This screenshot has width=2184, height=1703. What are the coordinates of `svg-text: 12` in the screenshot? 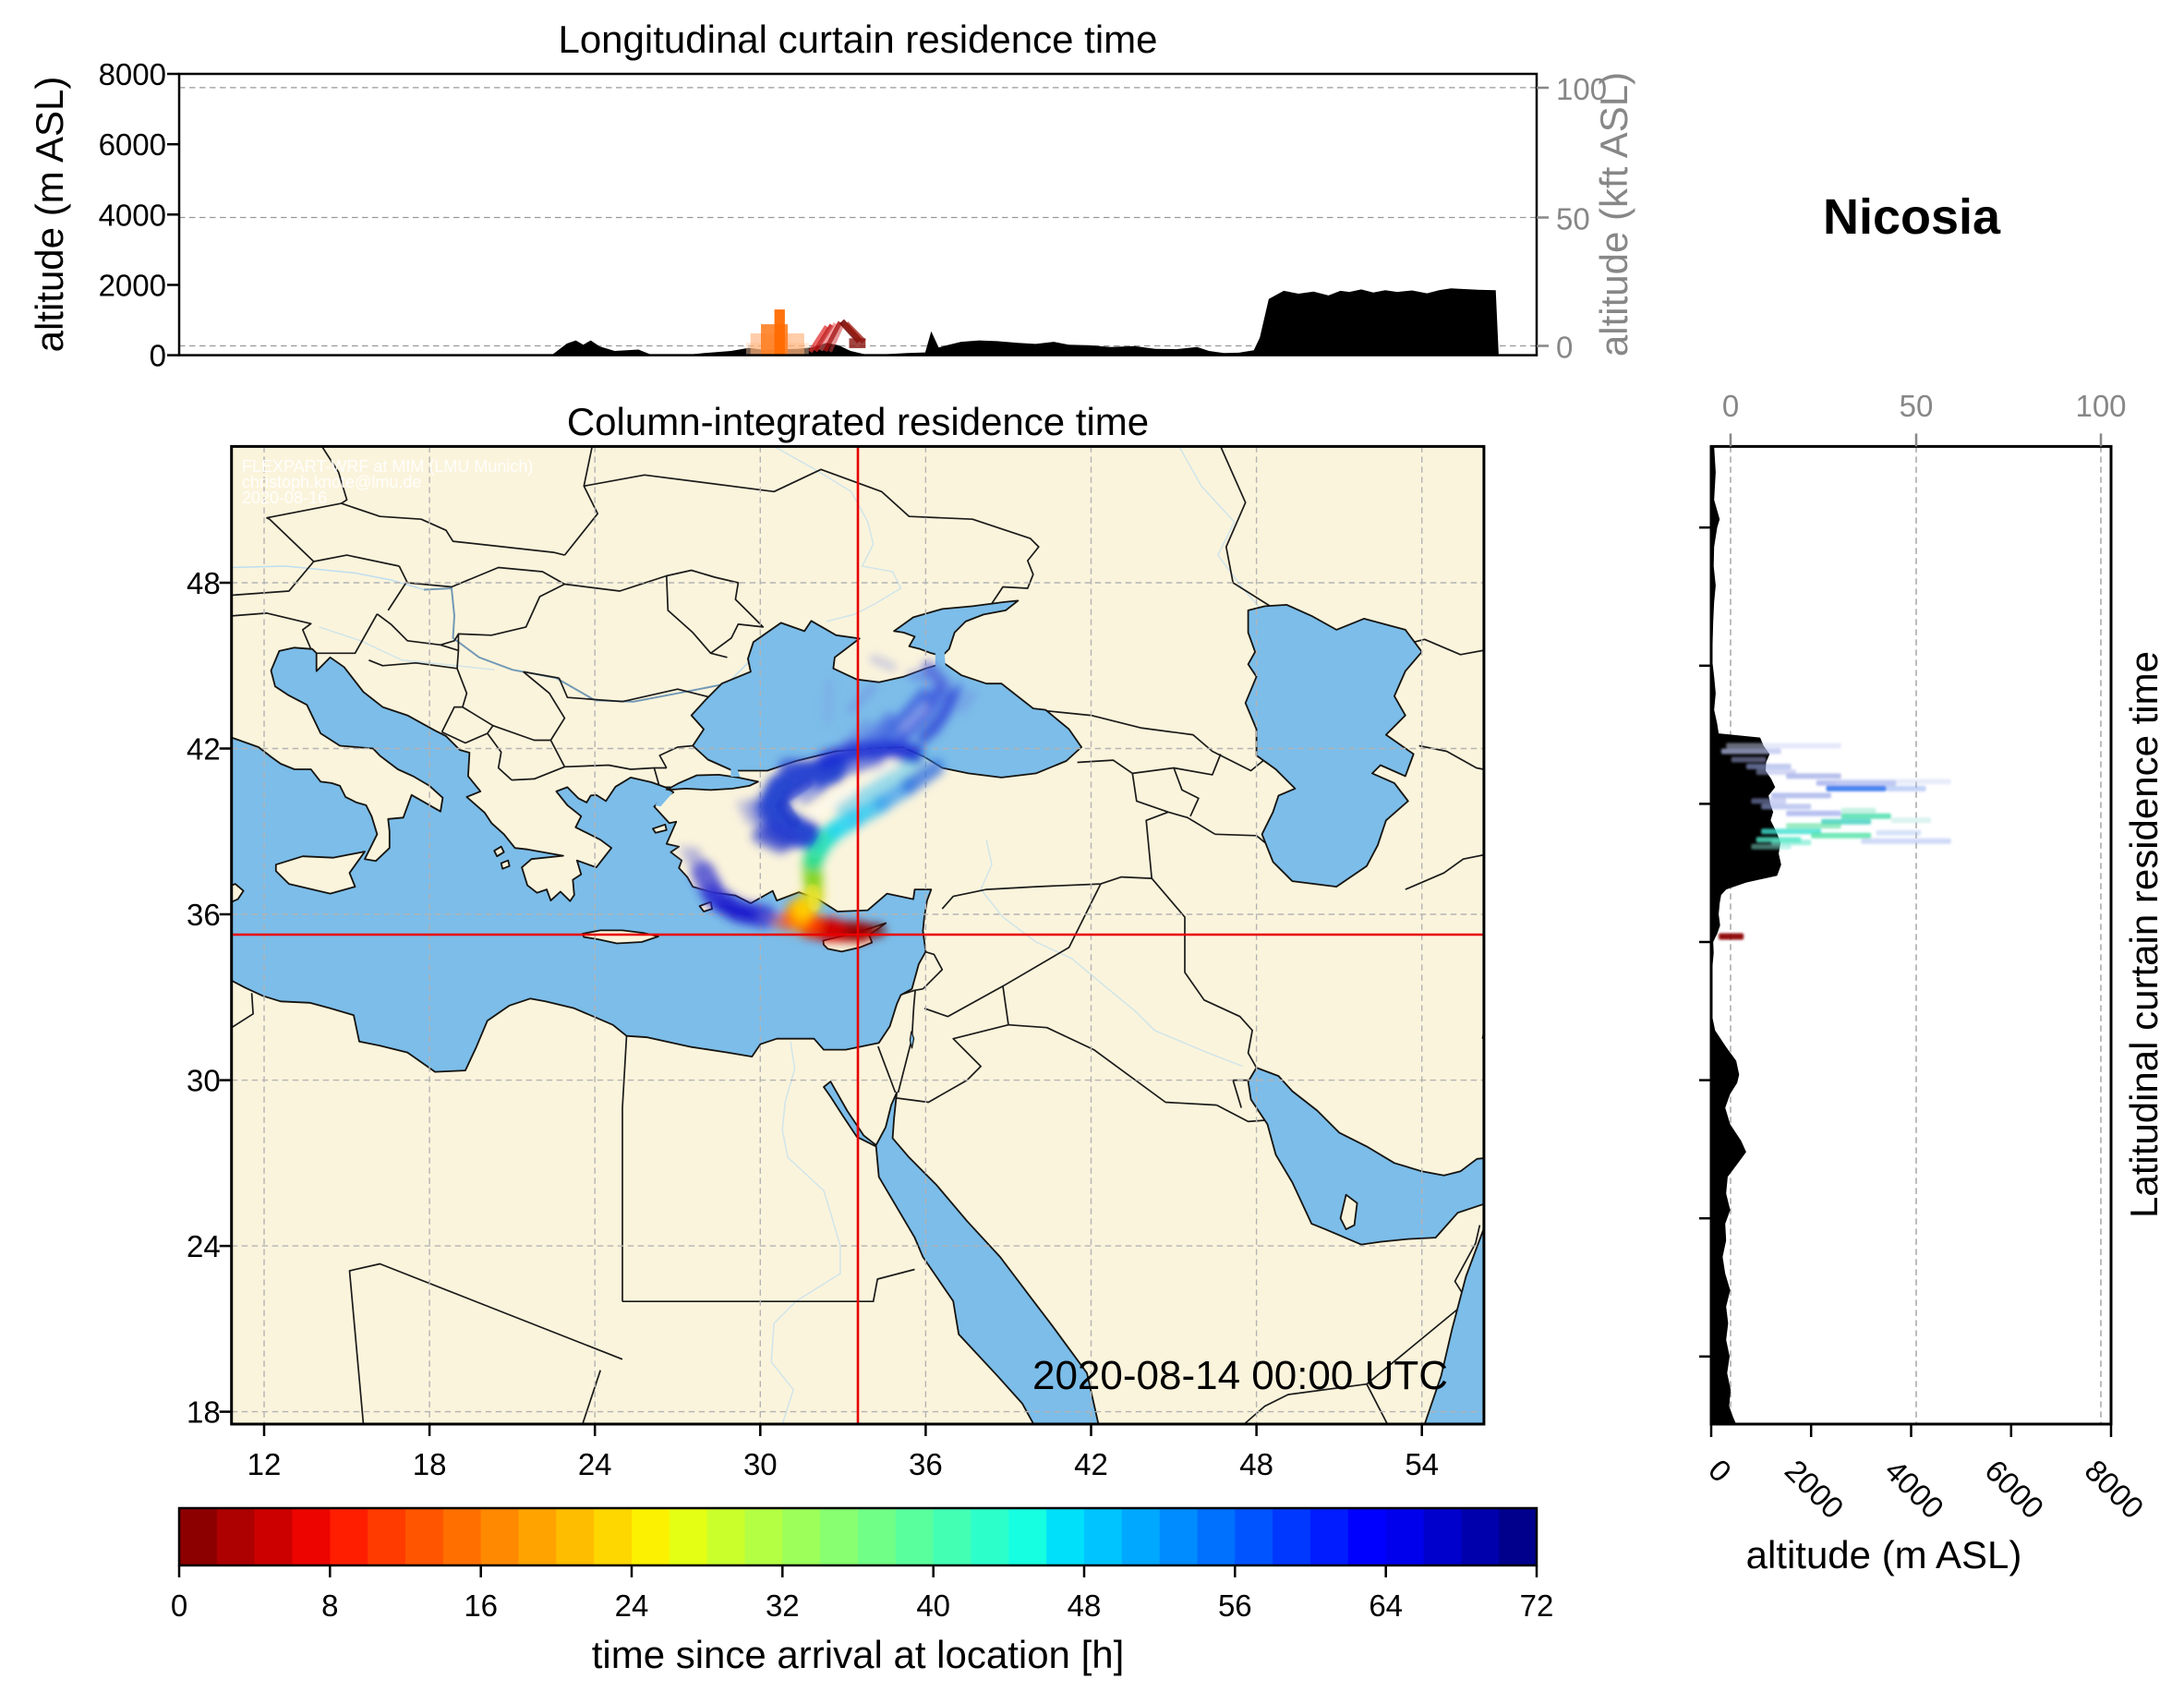 It's located at (264, 1464).